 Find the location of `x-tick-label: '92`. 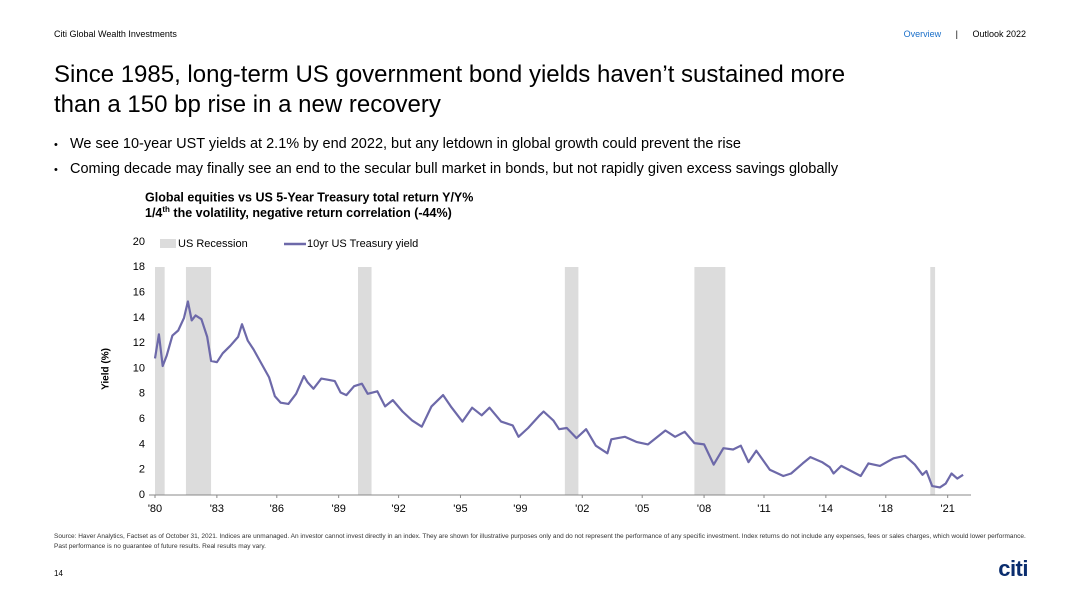

x-tick-label: '92 is located at coordinates (398, 509).